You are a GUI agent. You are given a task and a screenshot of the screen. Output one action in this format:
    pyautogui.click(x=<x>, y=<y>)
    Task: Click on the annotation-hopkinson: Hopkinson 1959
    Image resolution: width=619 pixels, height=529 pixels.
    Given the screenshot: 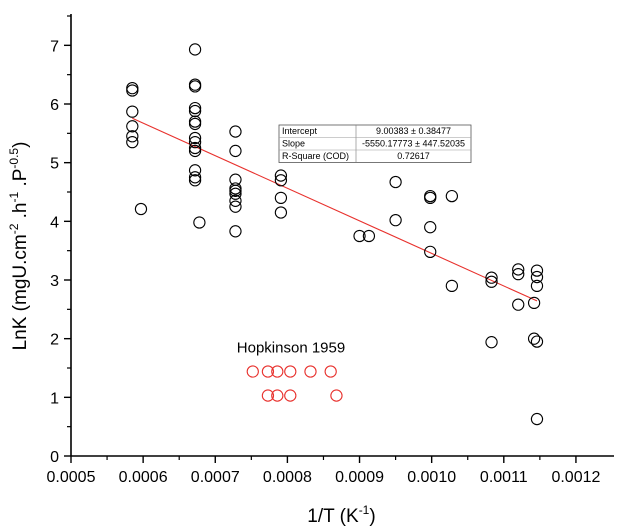 What is the action you would take?
    pyautogui.click(x=291, y=347)
    